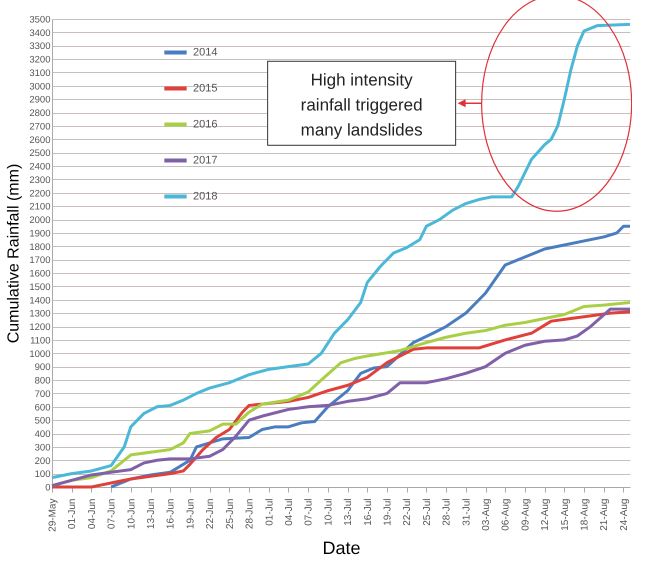 Image resolution: width=668 pixels, height=574 pixels. I want to click on y-tick-label: 800, so click(42, 381).